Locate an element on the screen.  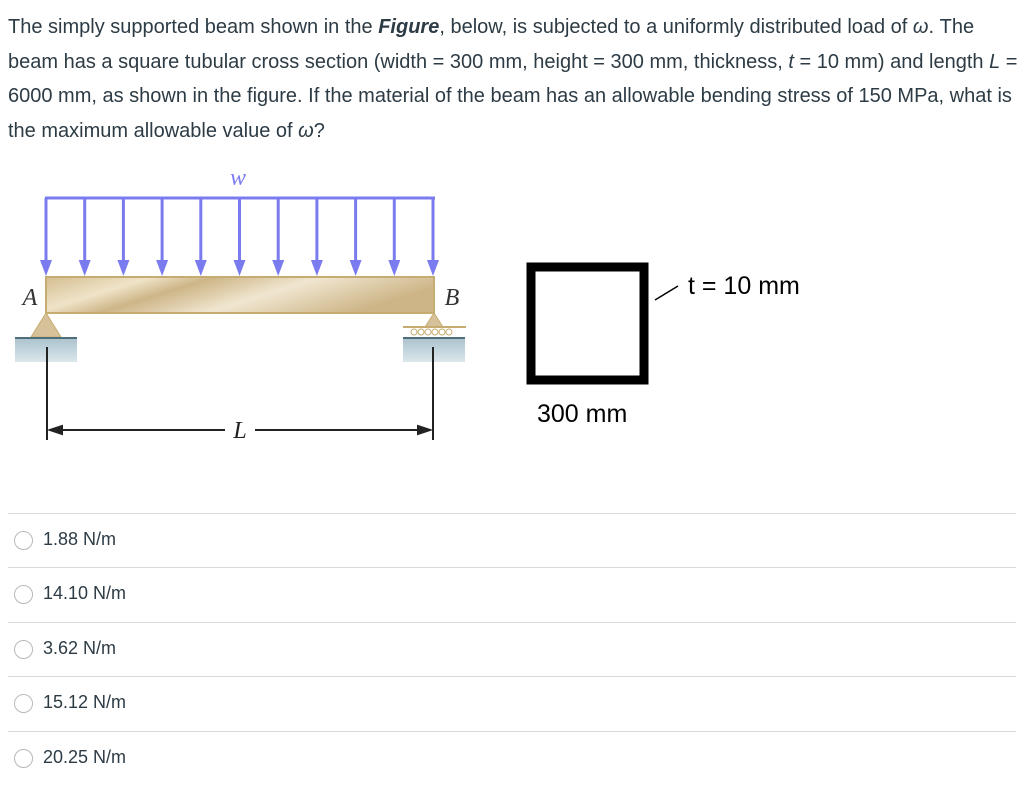
q-figure-word: Figure is located at coordinates (409, 27).